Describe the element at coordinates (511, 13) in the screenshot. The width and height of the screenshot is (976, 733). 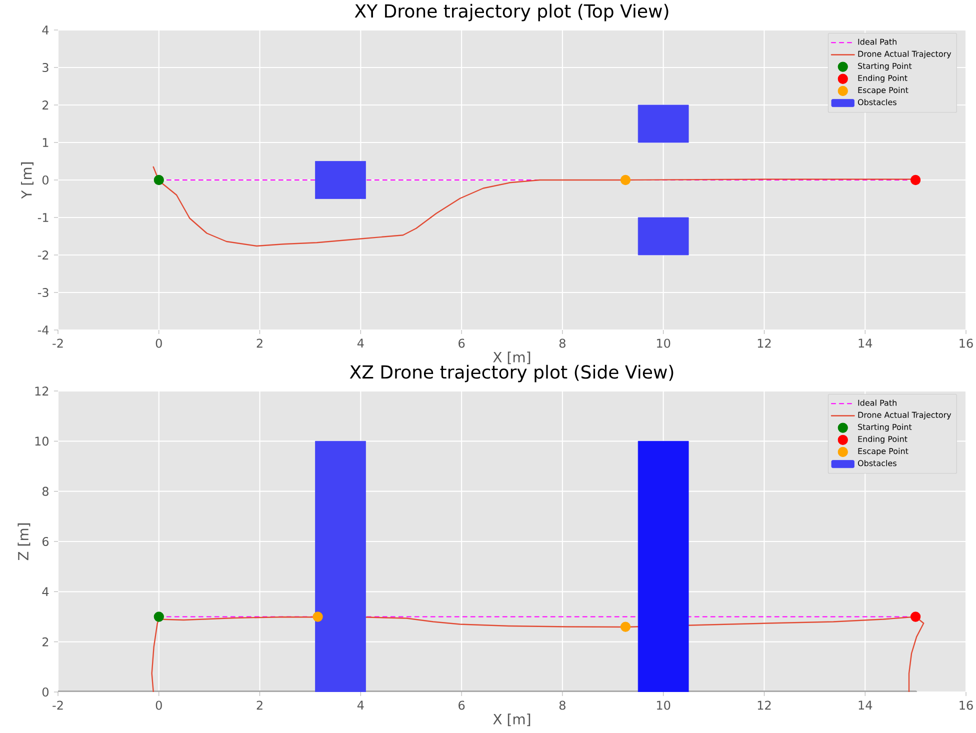
I see `chart-title: XY Drone trajectory plot (Top View)` at that location.